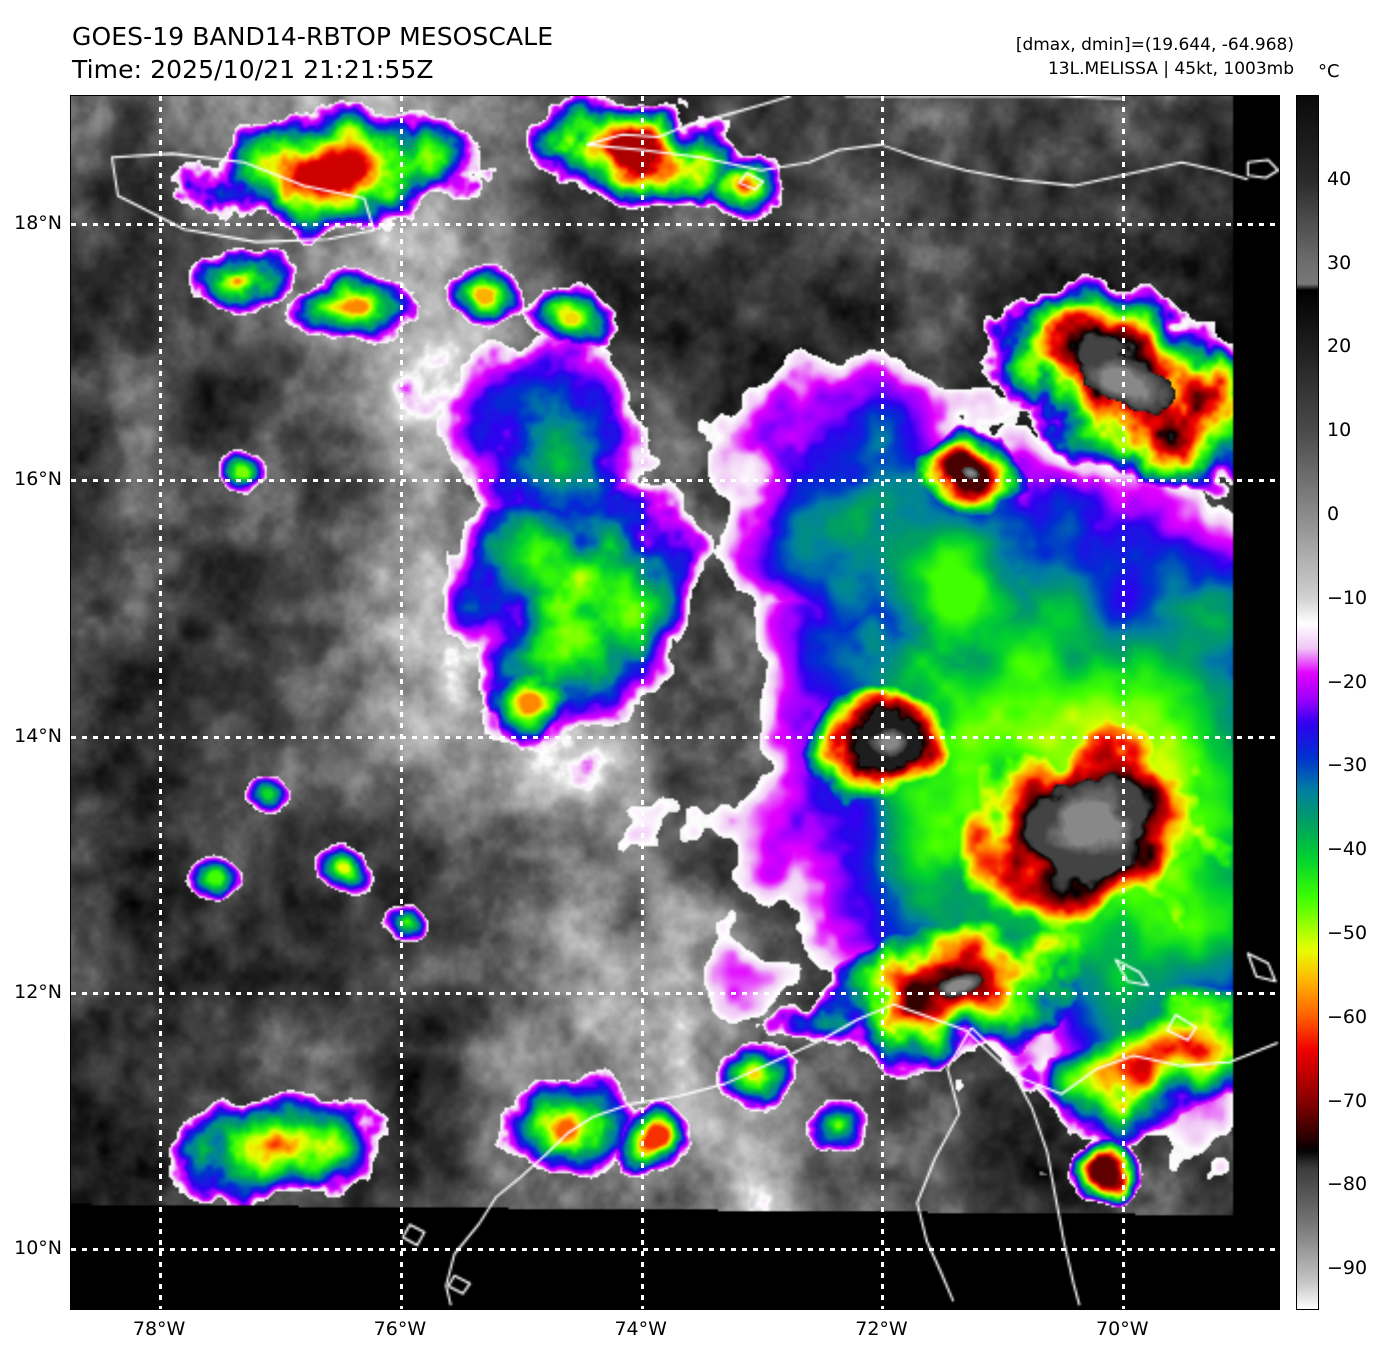 The image size is (1390, 1359). What do you see at coordinates (1339, 262) in the screenshot?
I see `colorbar-tick-label: 30` at bounding box center [1339, 262].